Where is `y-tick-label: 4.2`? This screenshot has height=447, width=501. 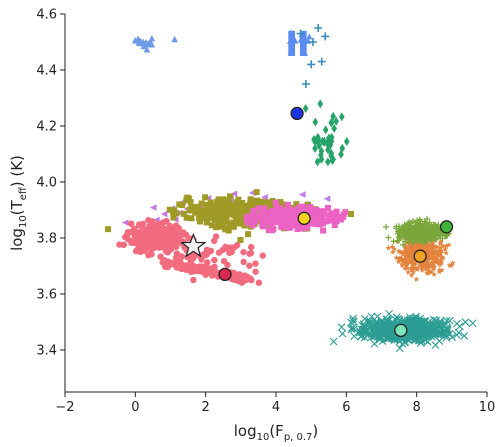
y-tick-label: 4.2 is located at coordinates (46, 127).